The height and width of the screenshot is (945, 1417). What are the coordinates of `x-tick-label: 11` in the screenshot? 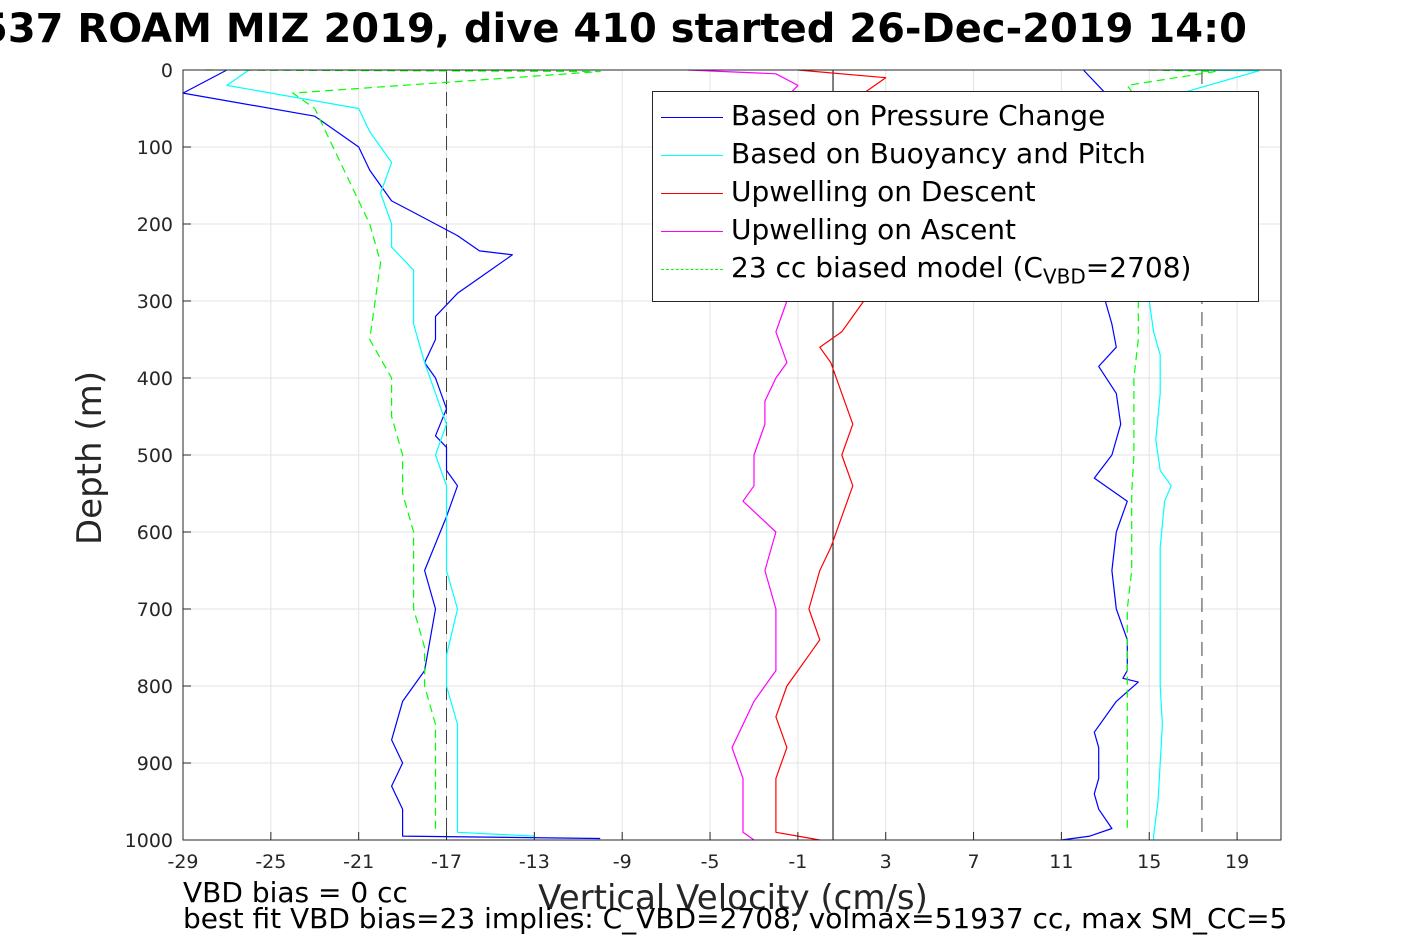 It's located at (1061, 862).